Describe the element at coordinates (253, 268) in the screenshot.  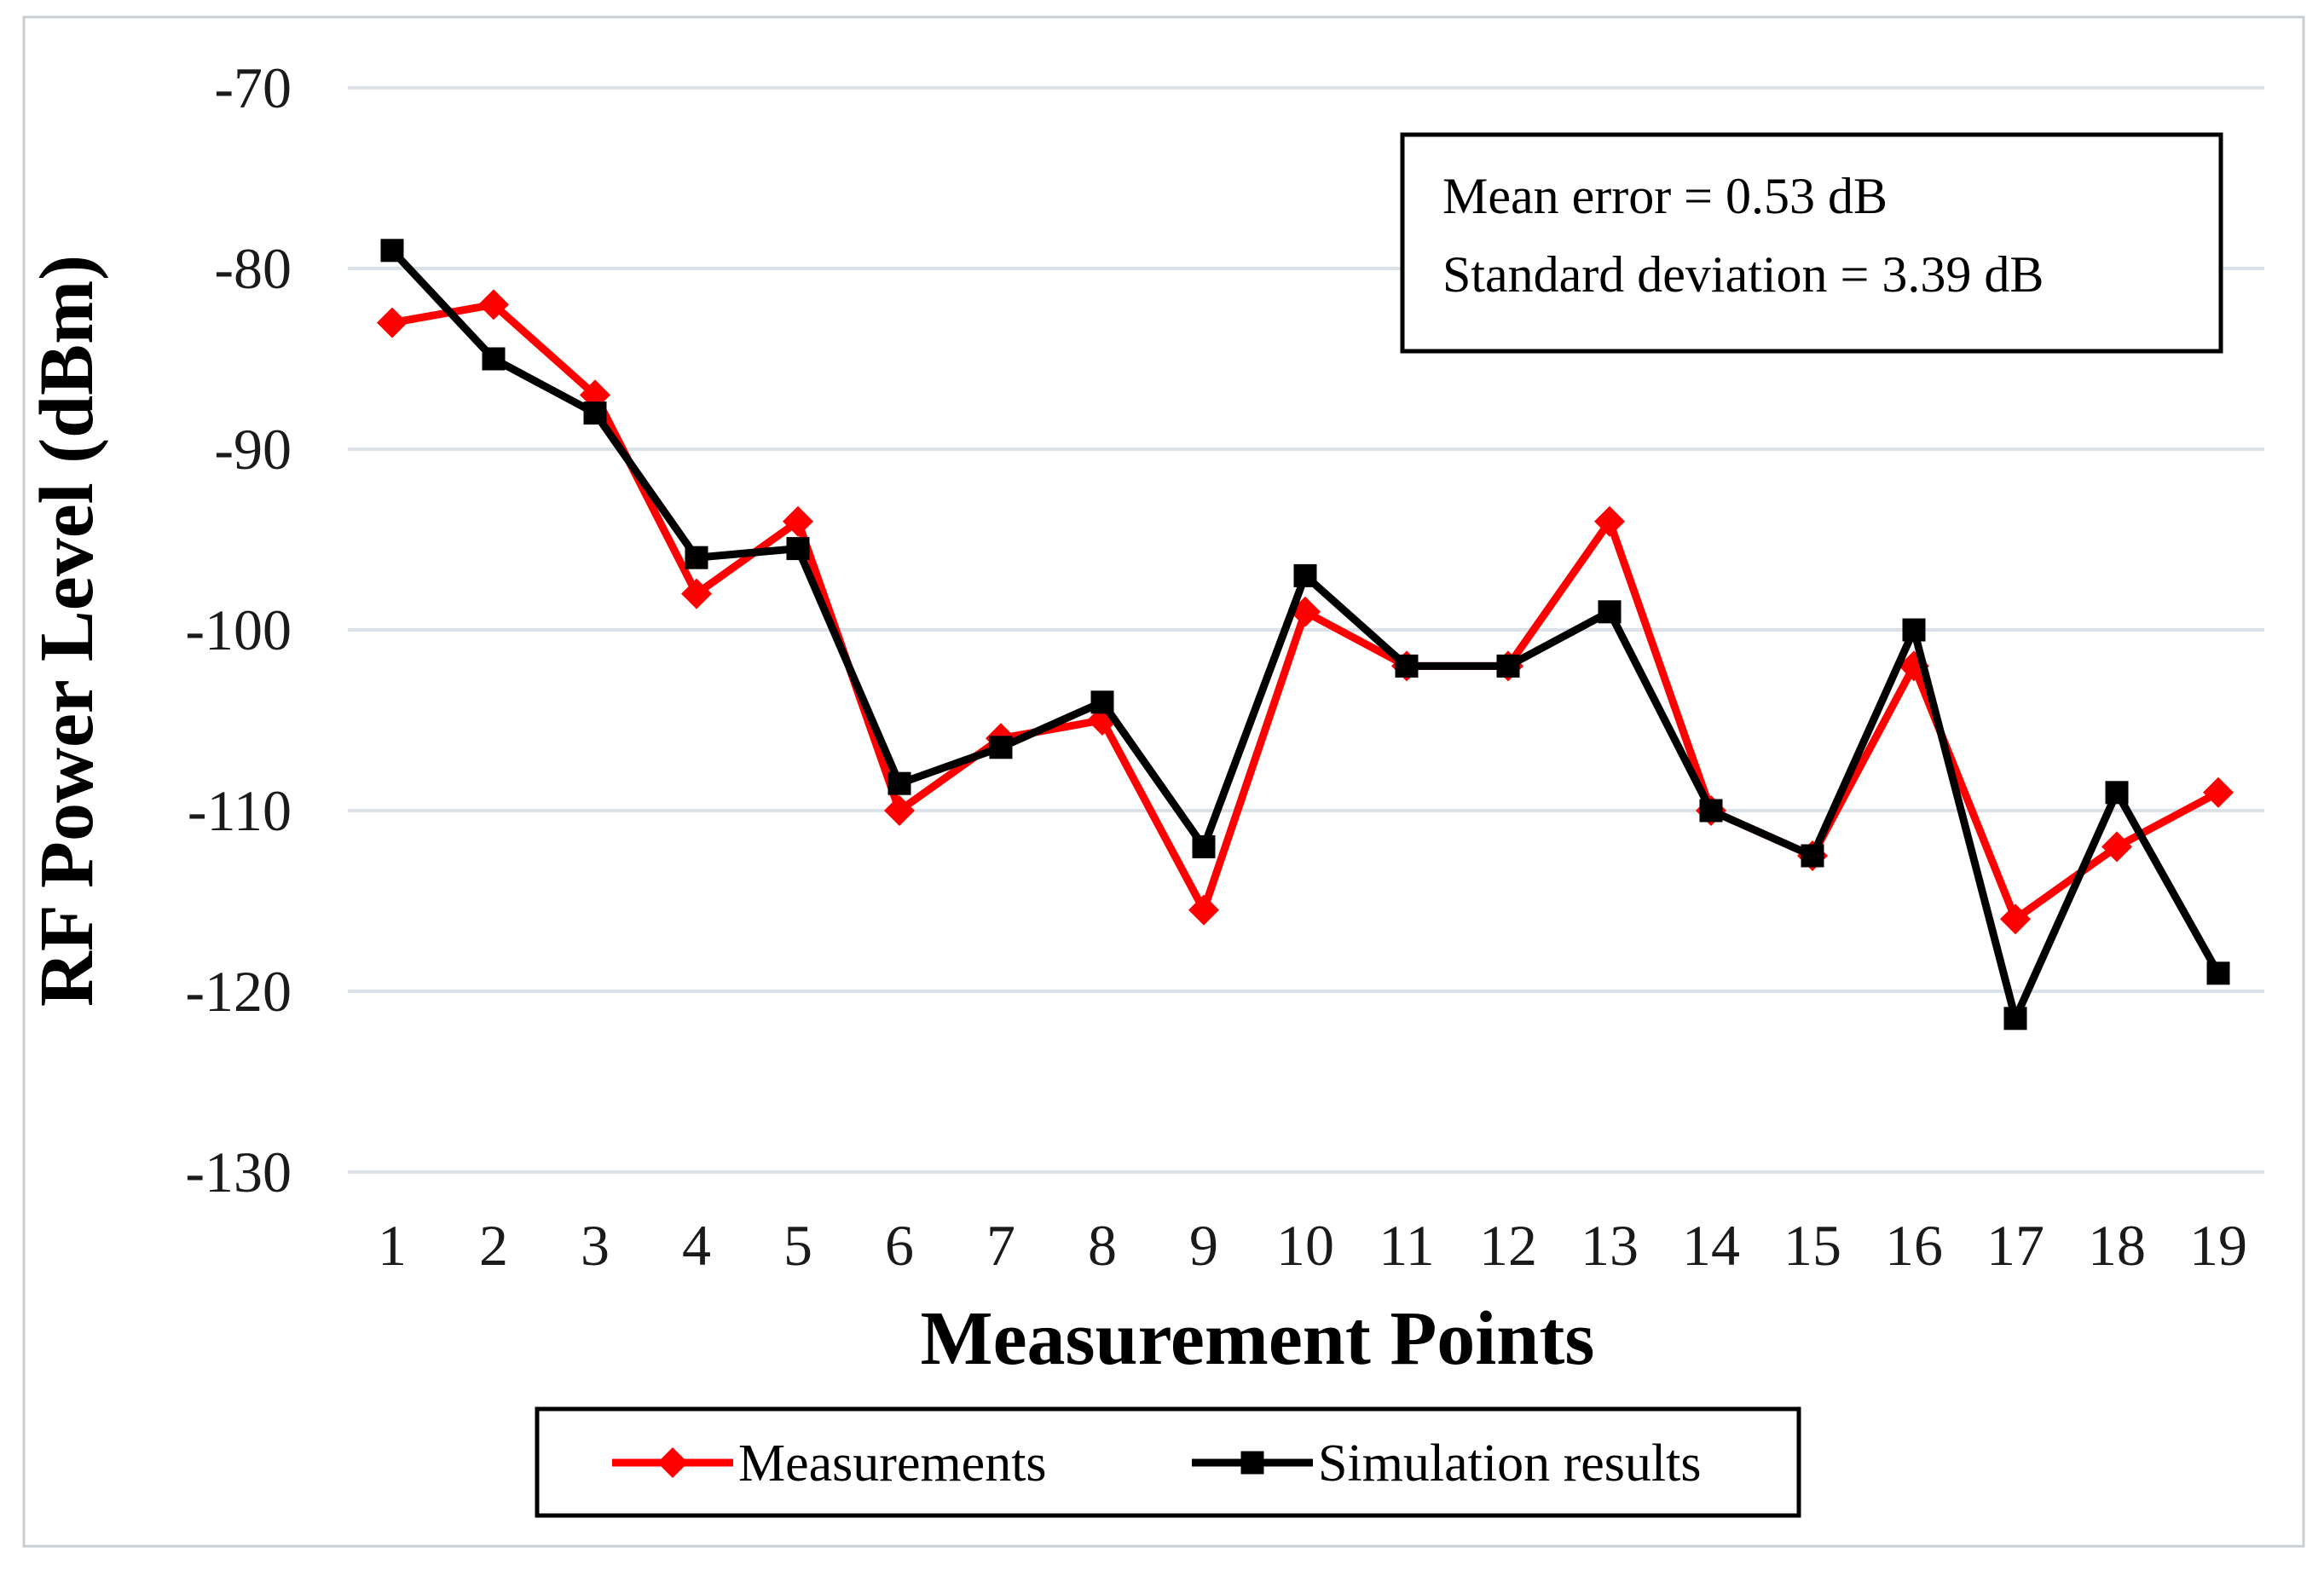
I see `y-tick-label: -80` at that location.